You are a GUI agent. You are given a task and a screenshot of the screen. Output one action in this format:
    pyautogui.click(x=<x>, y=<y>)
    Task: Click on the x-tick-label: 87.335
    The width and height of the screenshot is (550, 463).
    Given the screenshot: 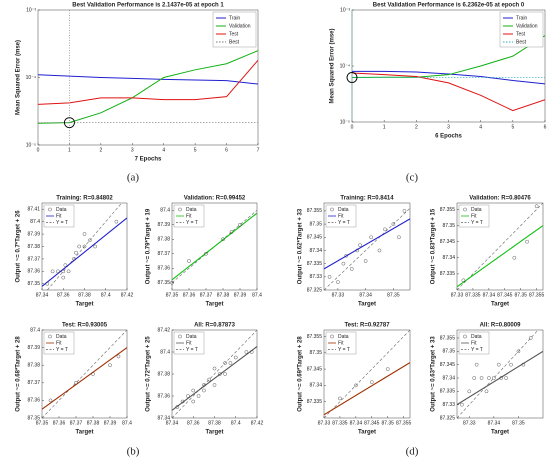 What is the action you would take?
    pyautogui.click(x=340, y=423)
    